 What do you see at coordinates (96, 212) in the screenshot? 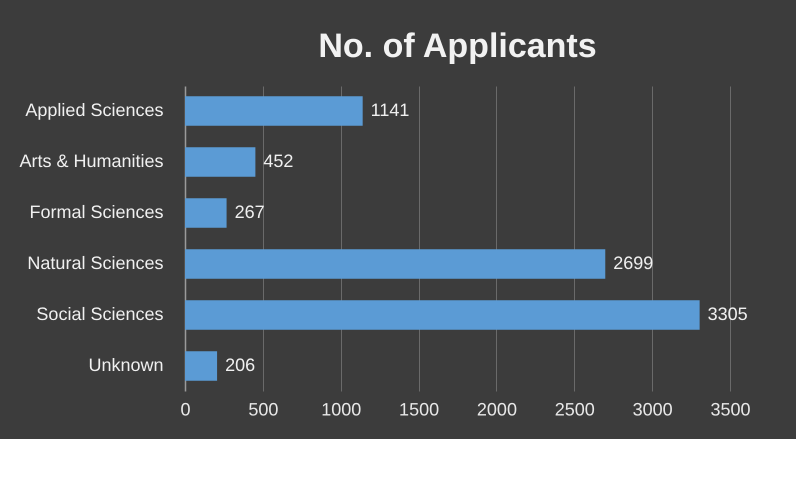
I see `y-tick-label: Formal Sciences` at bounding box center [96, 212].